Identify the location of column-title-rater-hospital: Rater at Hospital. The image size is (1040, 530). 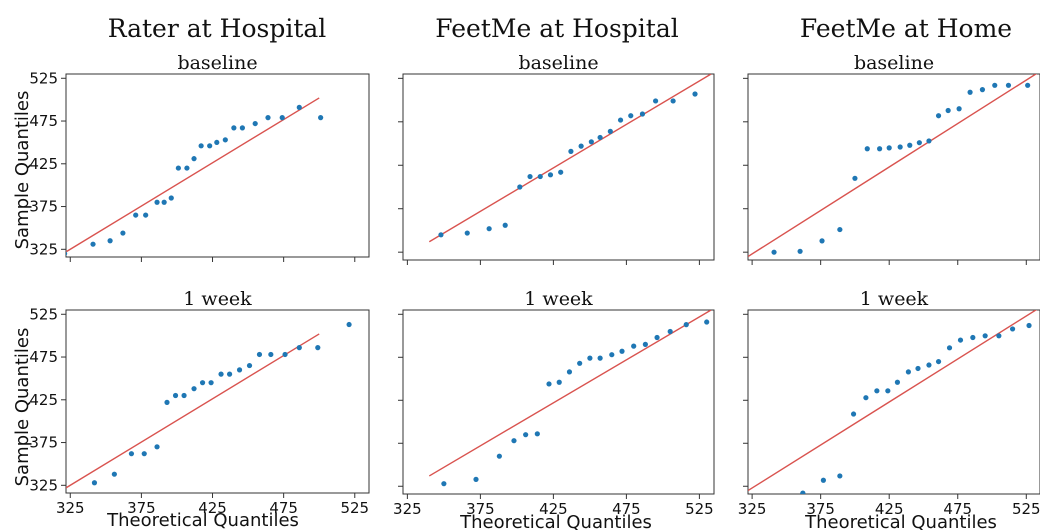
(217, 28).